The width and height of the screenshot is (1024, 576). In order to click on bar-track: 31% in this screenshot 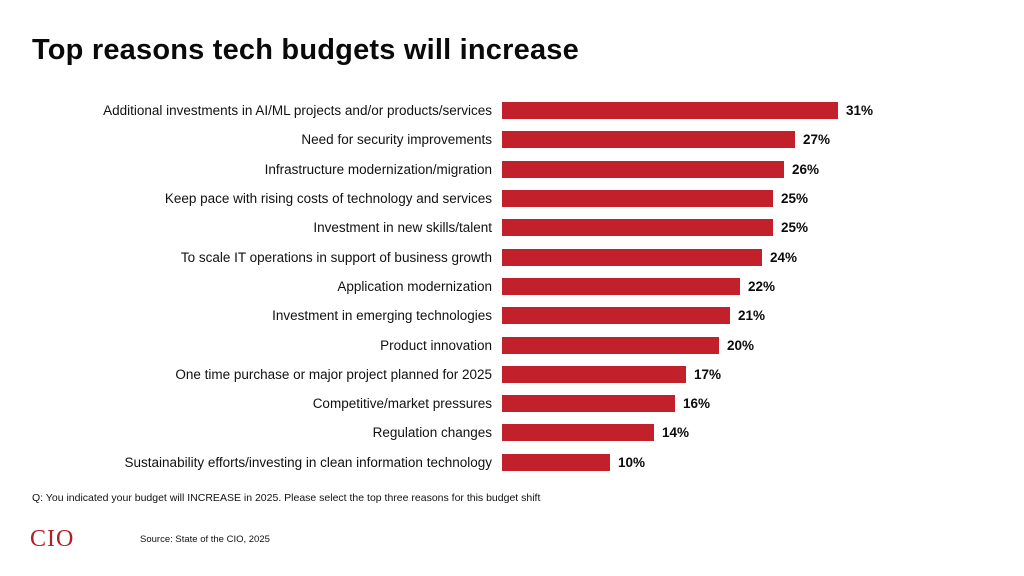, I will do `click(753, 111)`.